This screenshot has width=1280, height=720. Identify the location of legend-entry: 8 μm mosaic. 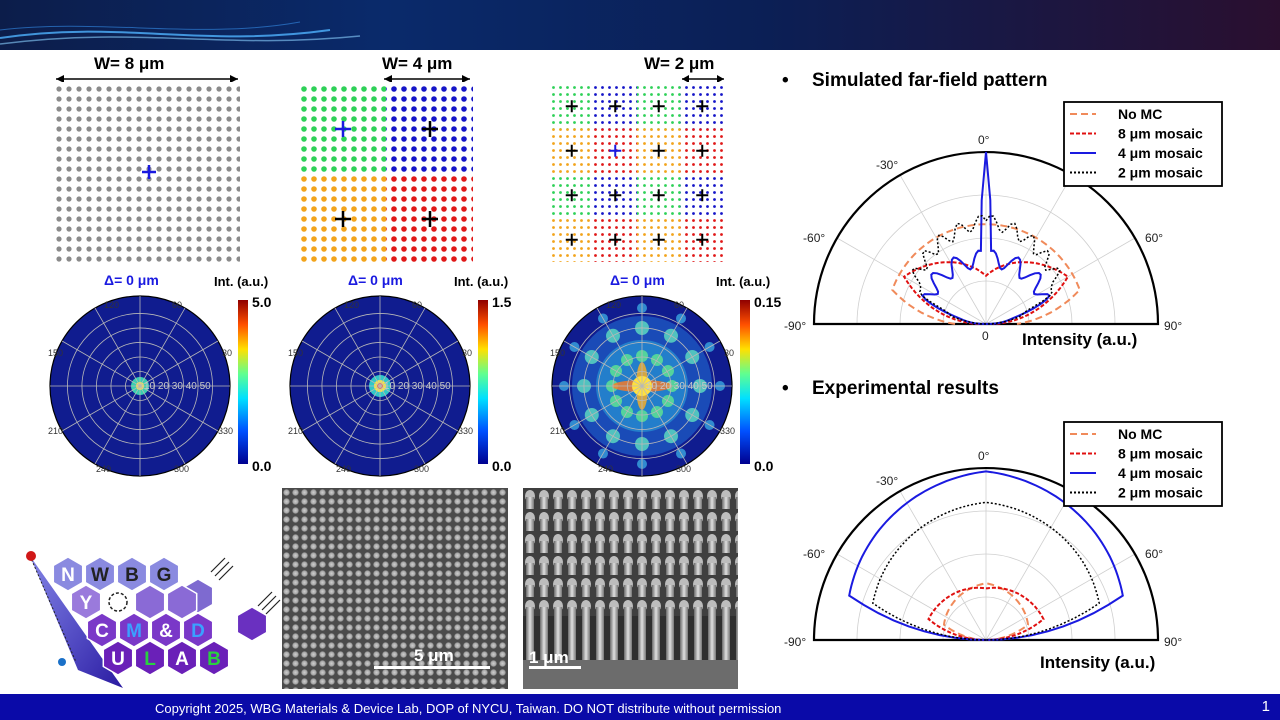
(1160, 454).